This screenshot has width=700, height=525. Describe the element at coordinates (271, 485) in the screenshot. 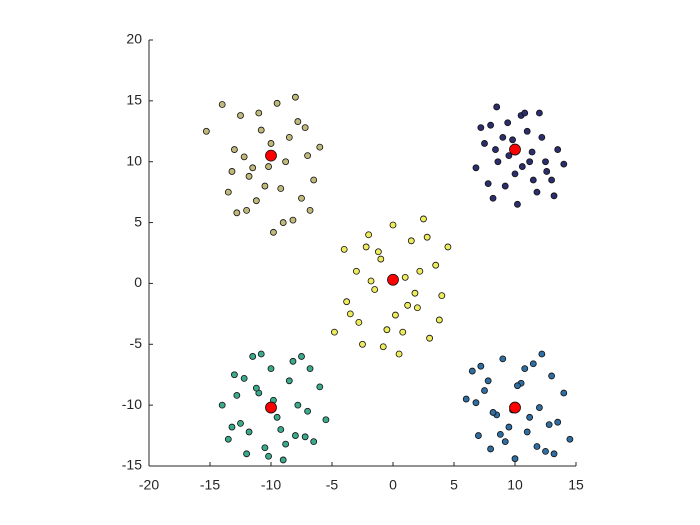

I see `x-tick-label: -10` at that location.